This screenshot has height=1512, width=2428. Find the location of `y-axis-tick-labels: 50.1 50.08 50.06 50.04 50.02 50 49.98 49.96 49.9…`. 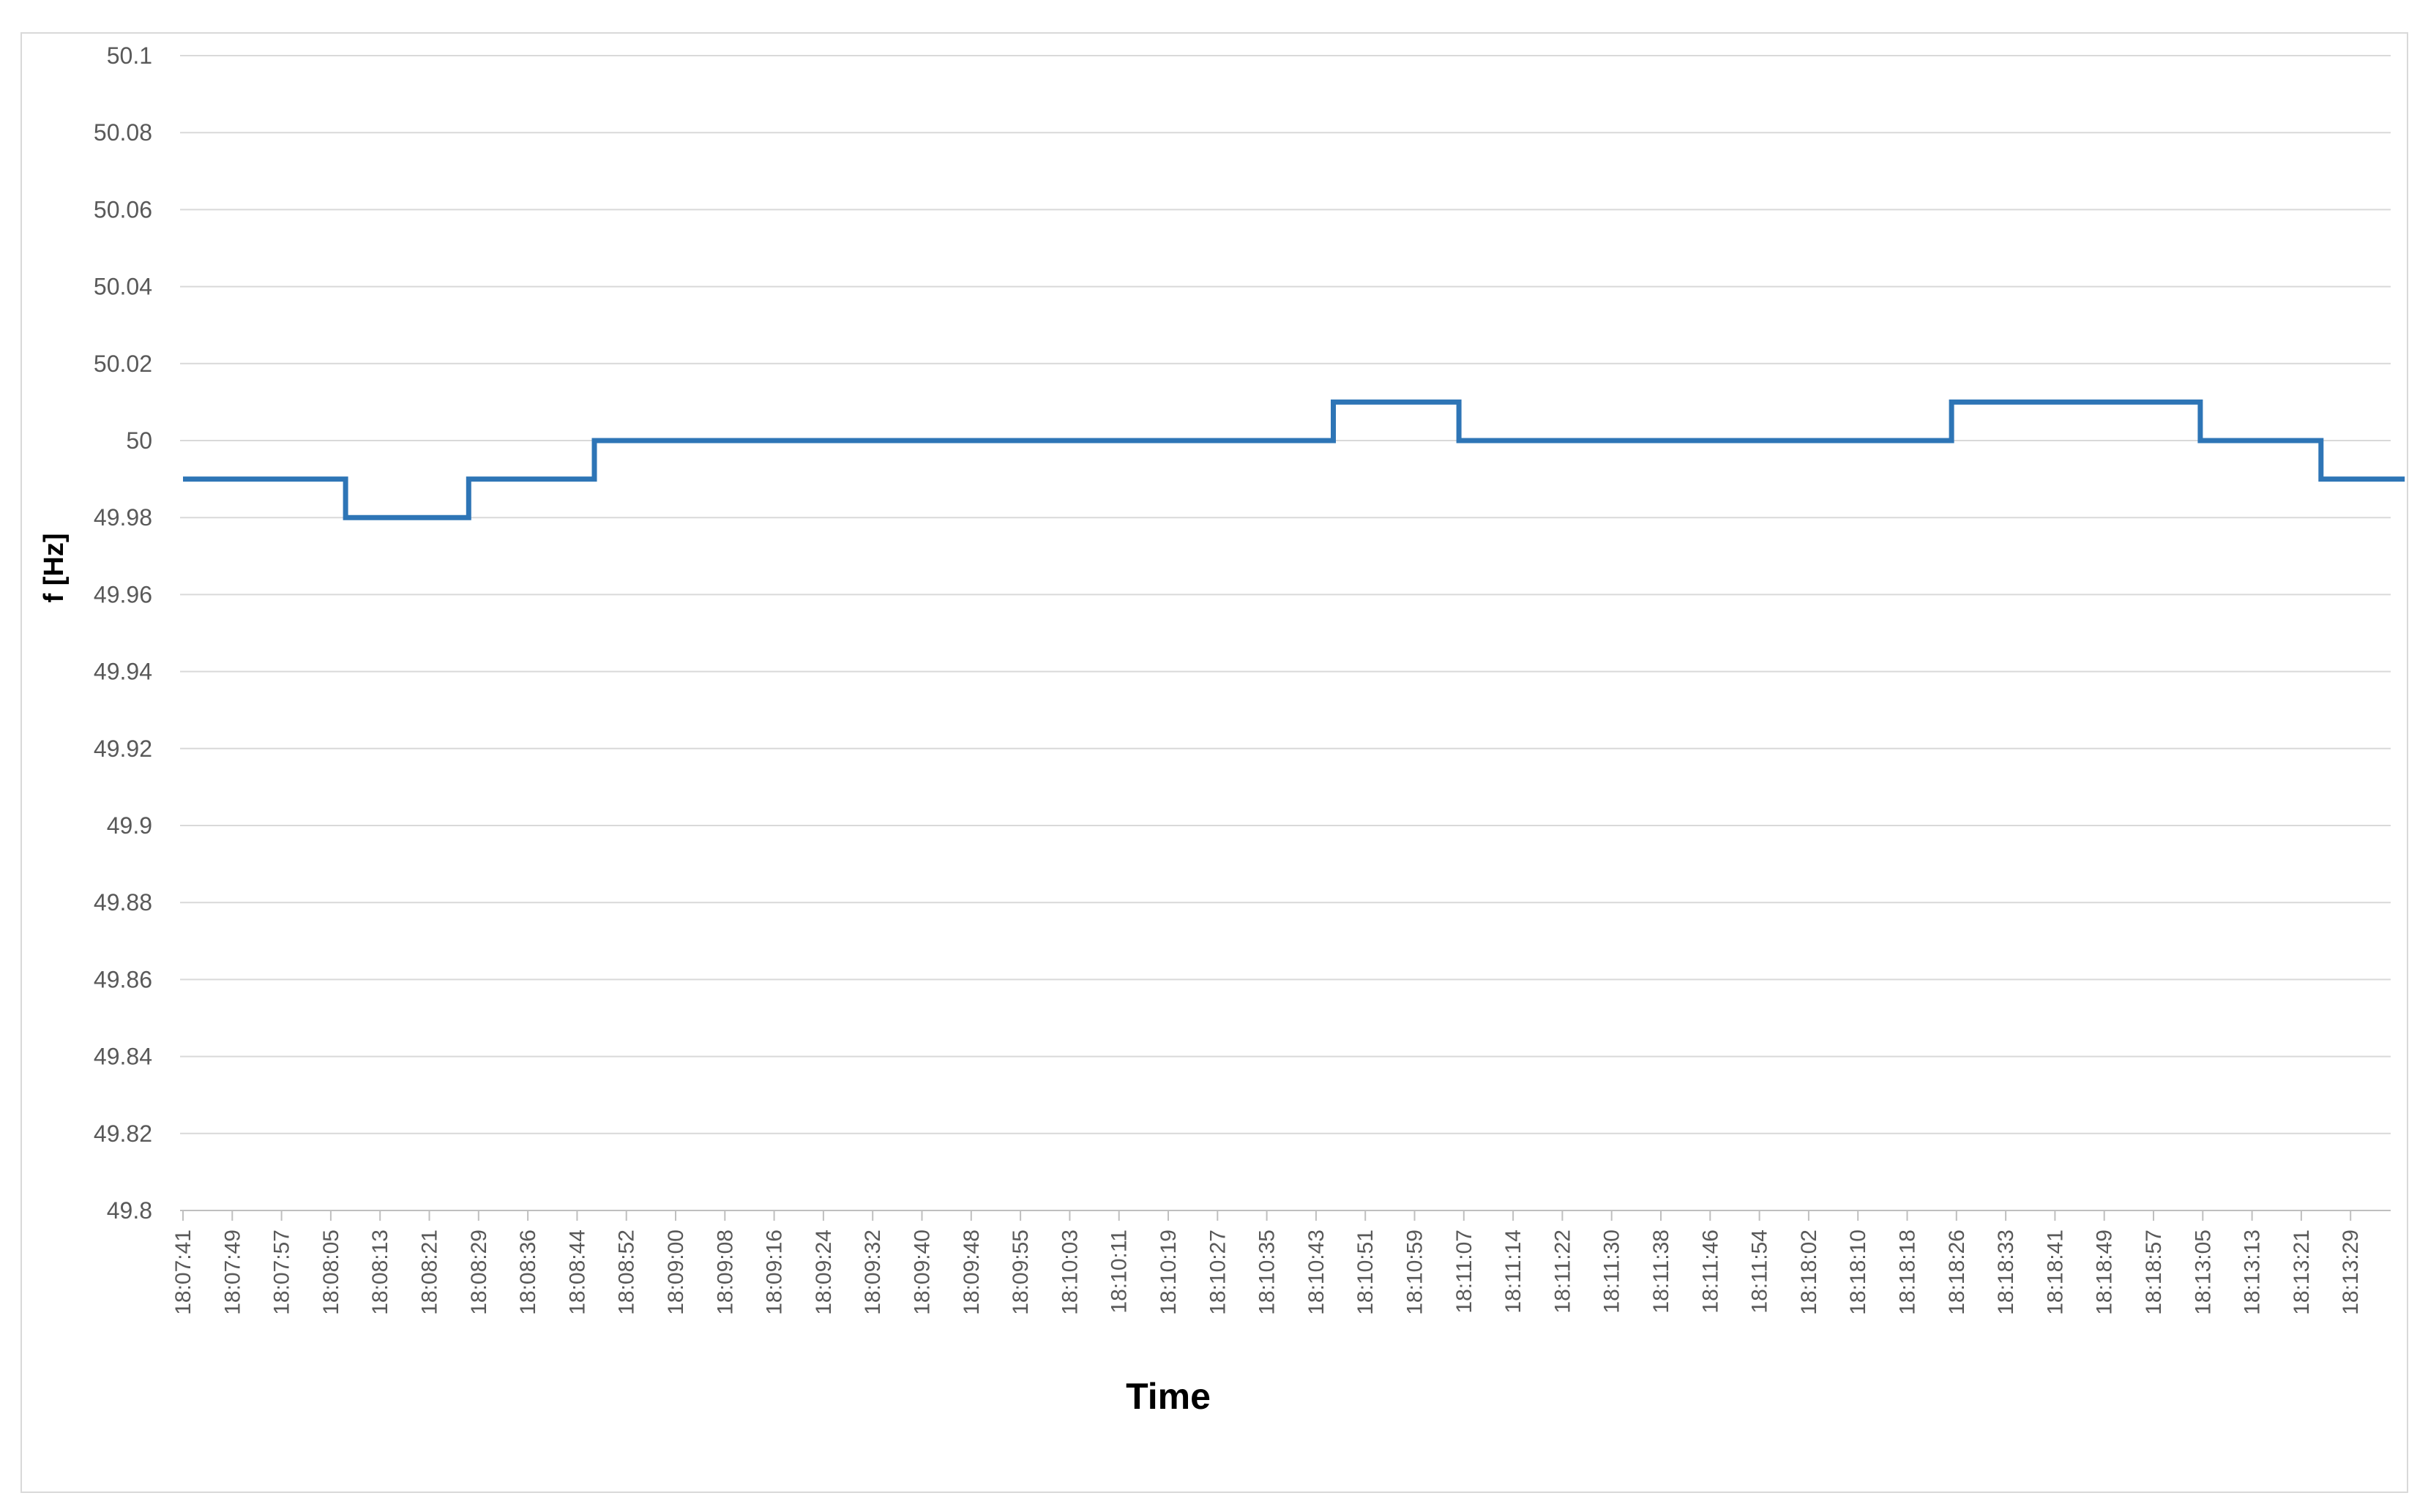

y-axis-tick-labels: 50.1 50.08 50.06 50.04 50.02 50 49.98 49.96 49.9… is located at coordinates (123, 633).